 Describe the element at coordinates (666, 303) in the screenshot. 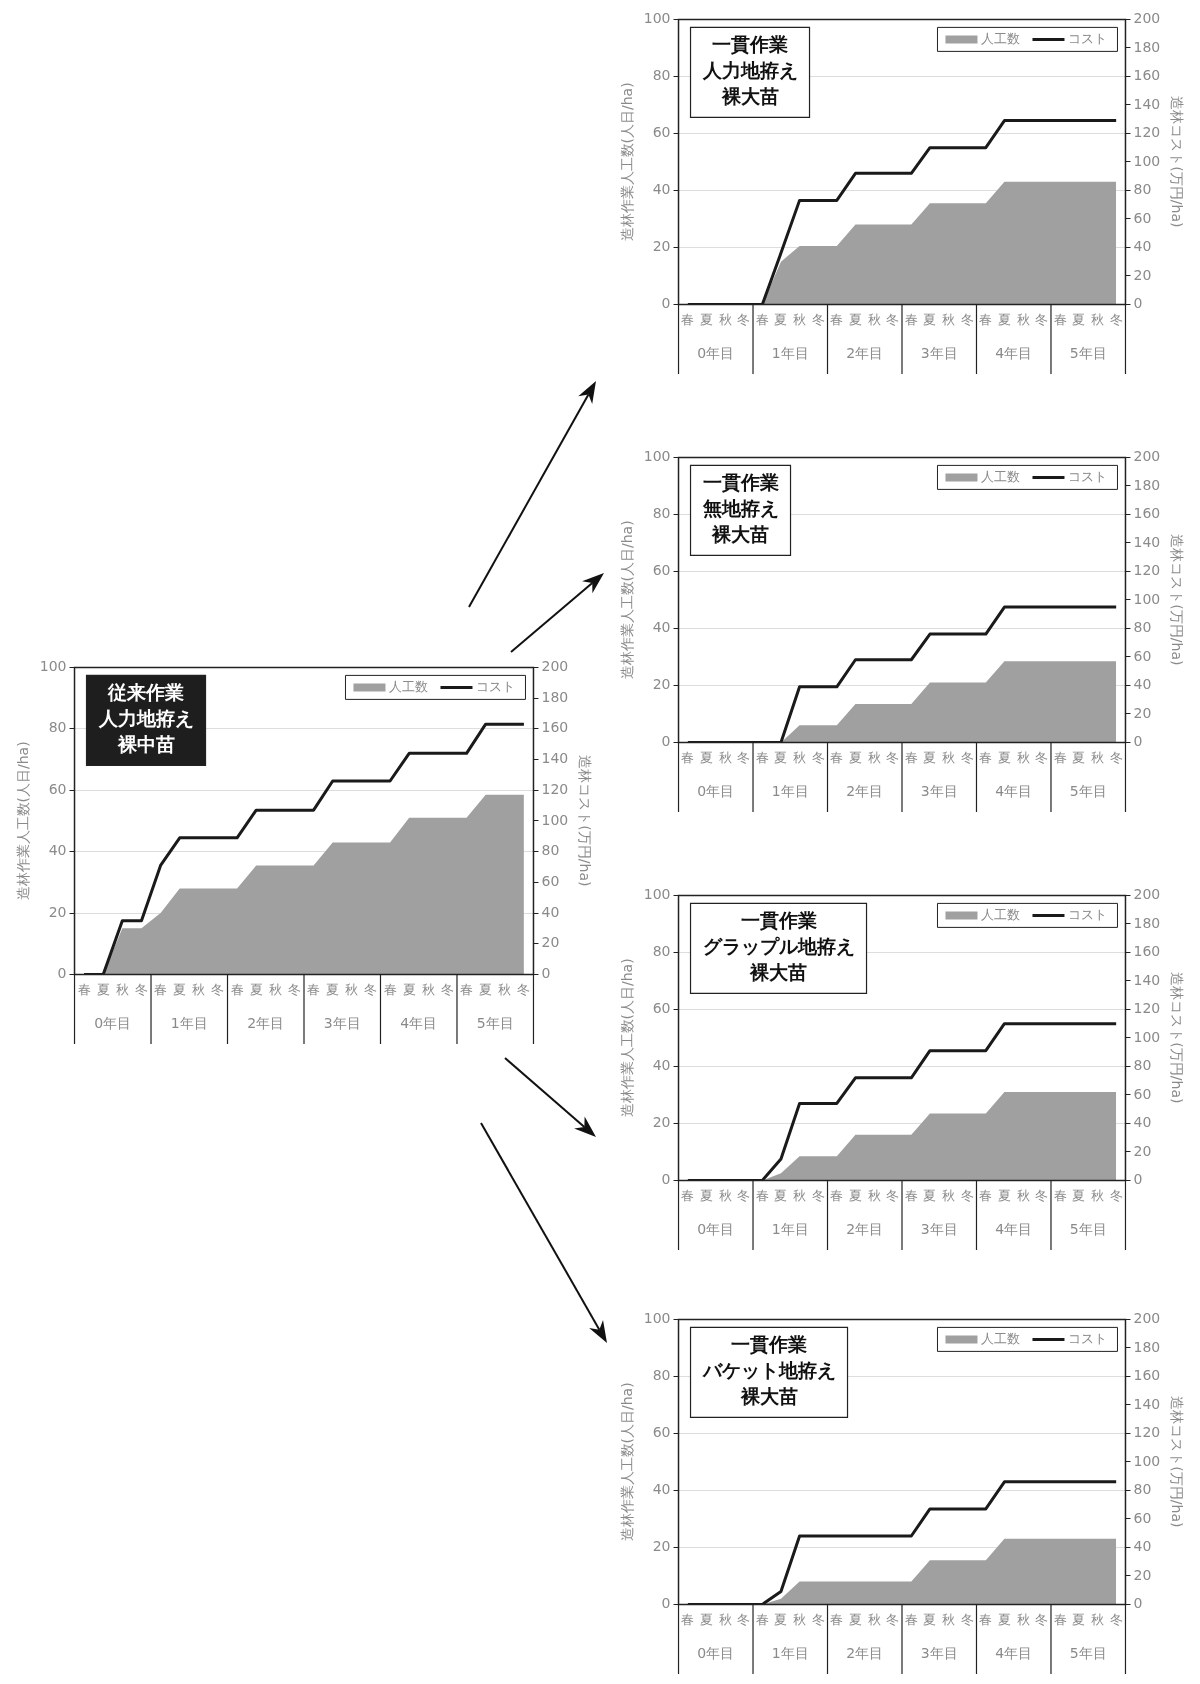

I see `y-tick-label: 0` at that location.